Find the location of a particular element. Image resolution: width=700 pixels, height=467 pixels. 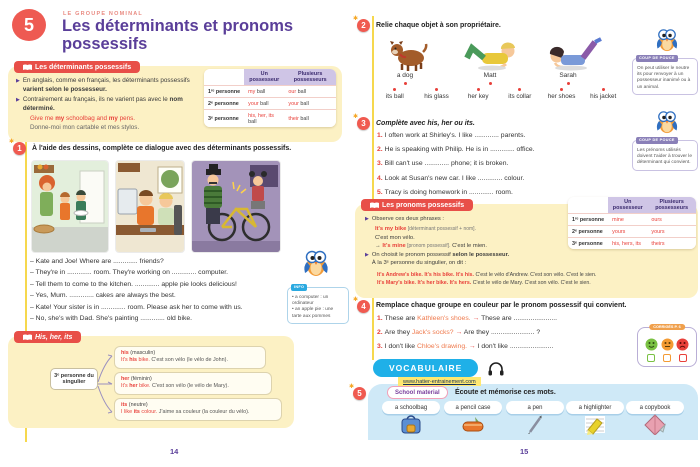

comic-panel-bike is located at coordinates (236, 206).